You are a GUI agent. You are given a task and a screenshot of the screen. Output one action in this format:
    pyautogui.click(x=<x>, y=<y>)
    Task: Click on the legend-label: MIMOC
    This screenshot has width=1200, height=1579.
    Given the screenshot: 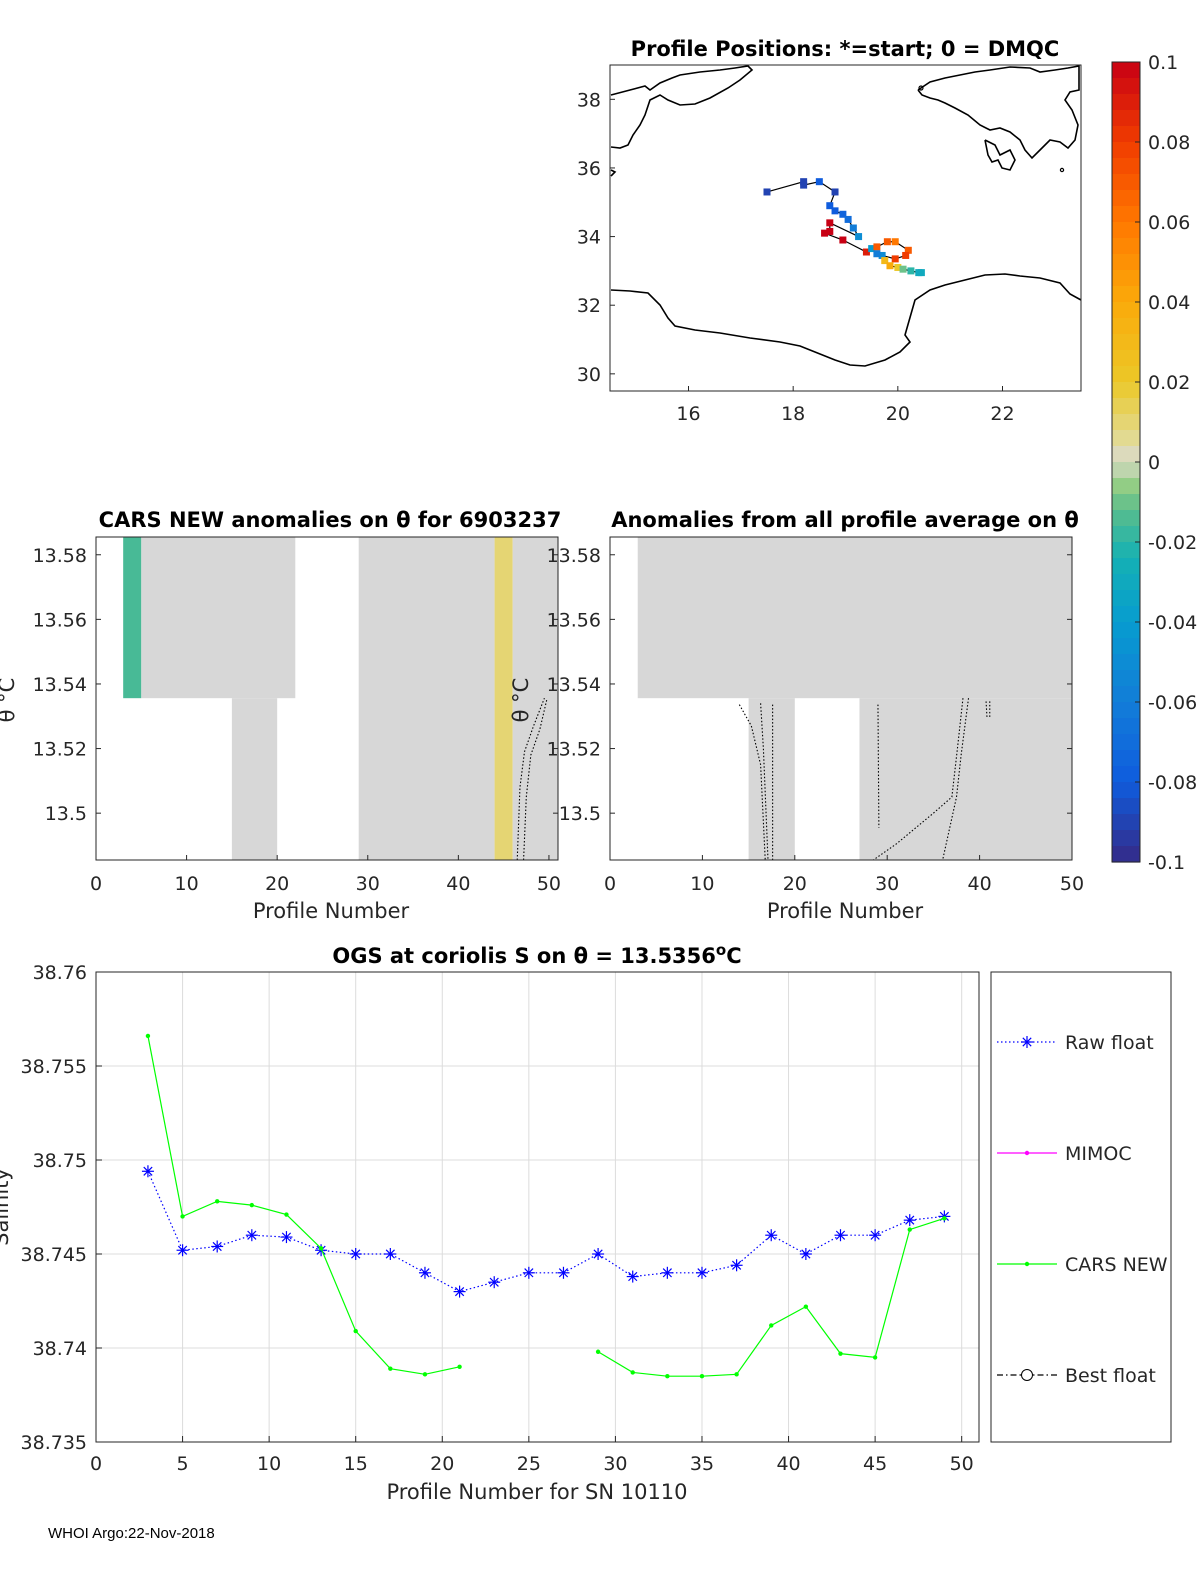 What is the action you would take?
    pyautogui.click(x=1098, y=1154)
    